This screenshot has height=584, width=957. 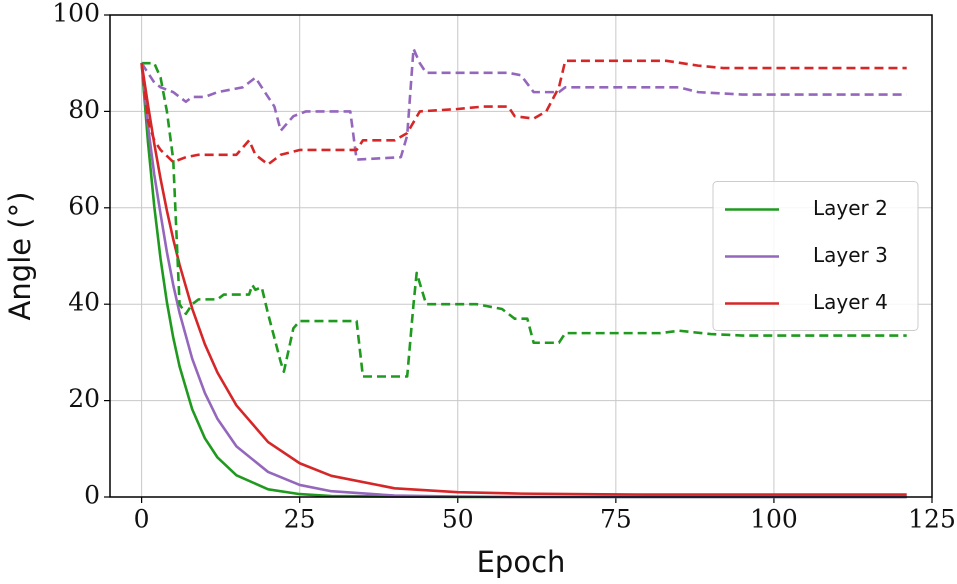 What do you see at coordinates (20, 256) in the screenshot?
I see `y-axis-label: Angle (°)` at bounding box center [20, 256].